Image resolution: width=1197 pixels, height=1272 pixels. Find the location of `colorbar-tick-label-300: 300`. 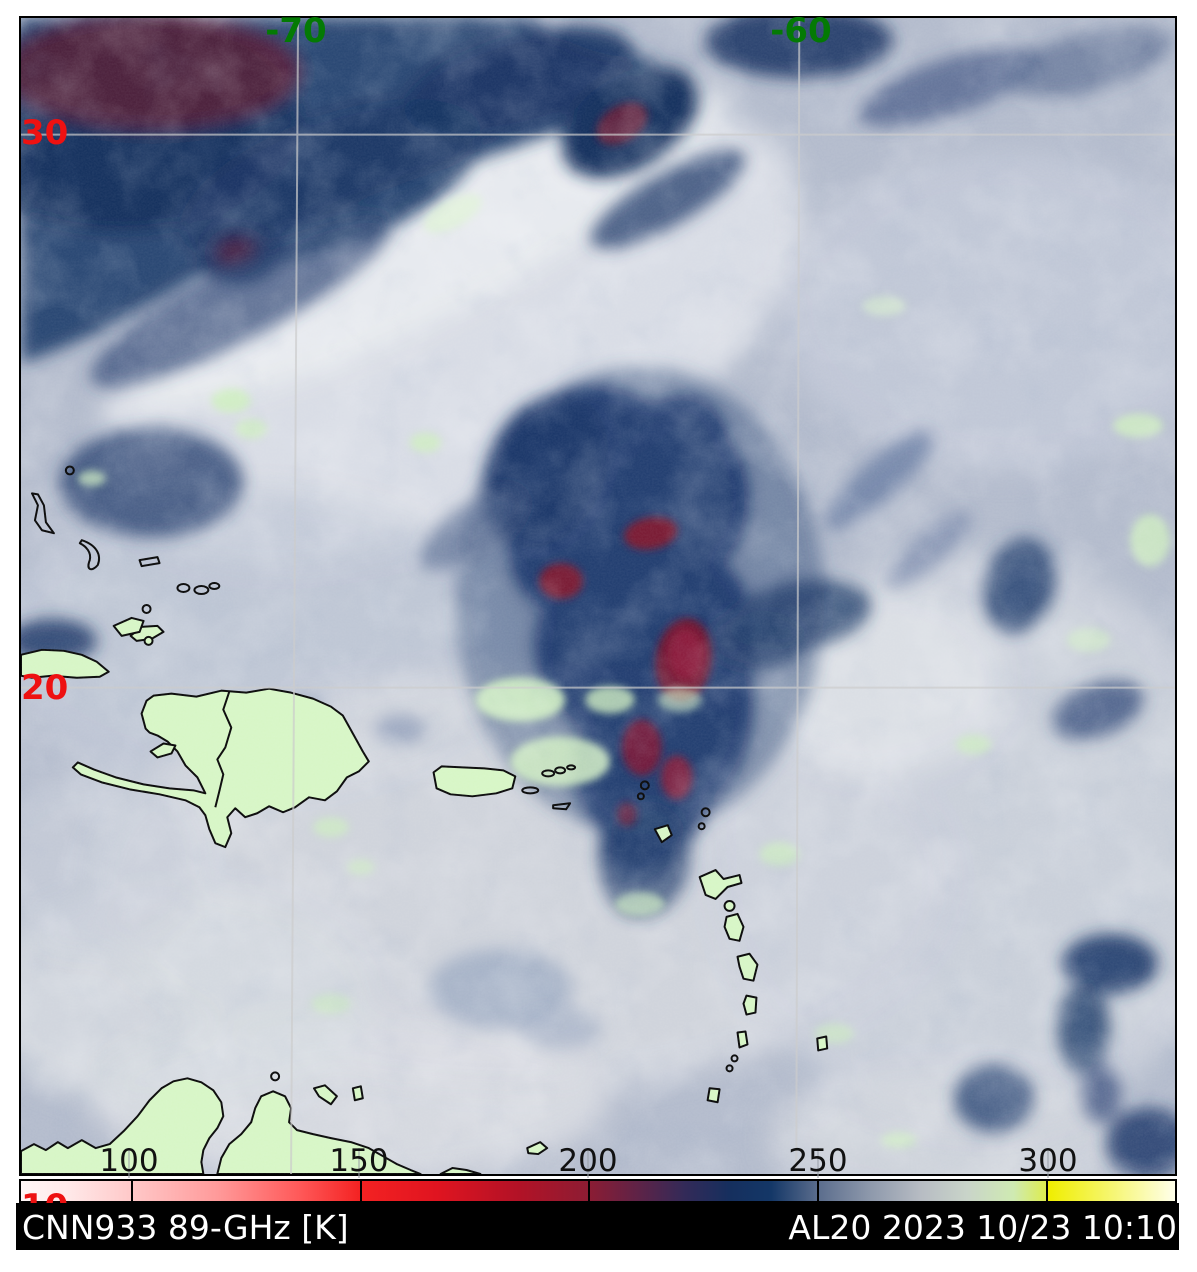

colorbar-tick-label-300: 300 is located at coordinates (1048, 1161).